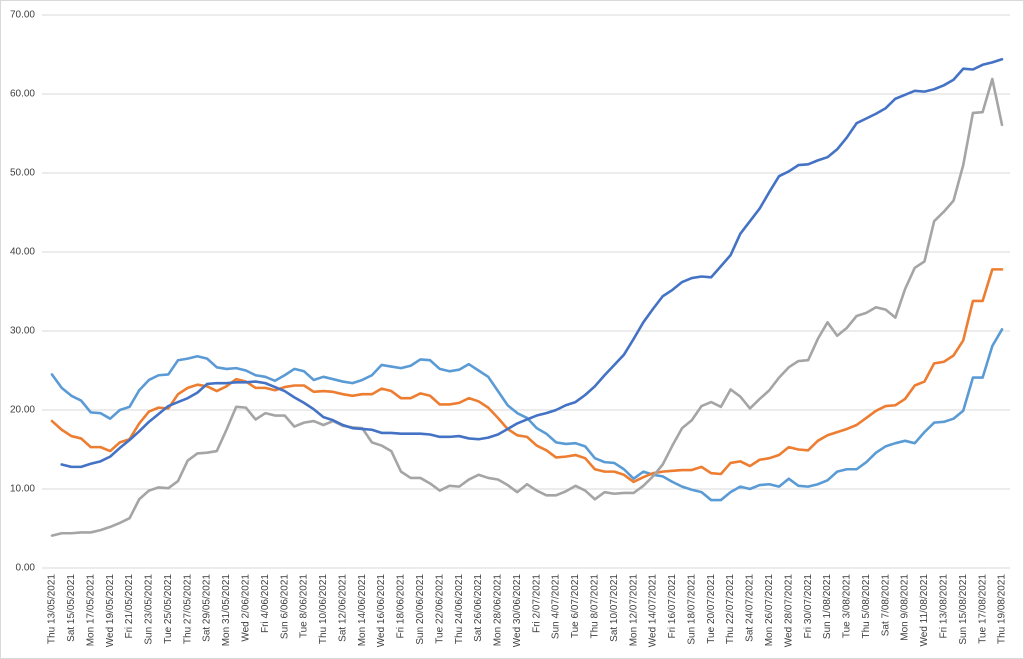 This screenshot has height=659, width=1024. What do you see at coordinates (342, 608) in the screenshot?
I see `x-tick-label: Sat 12/06/2021` at bounding box center [342, 608].